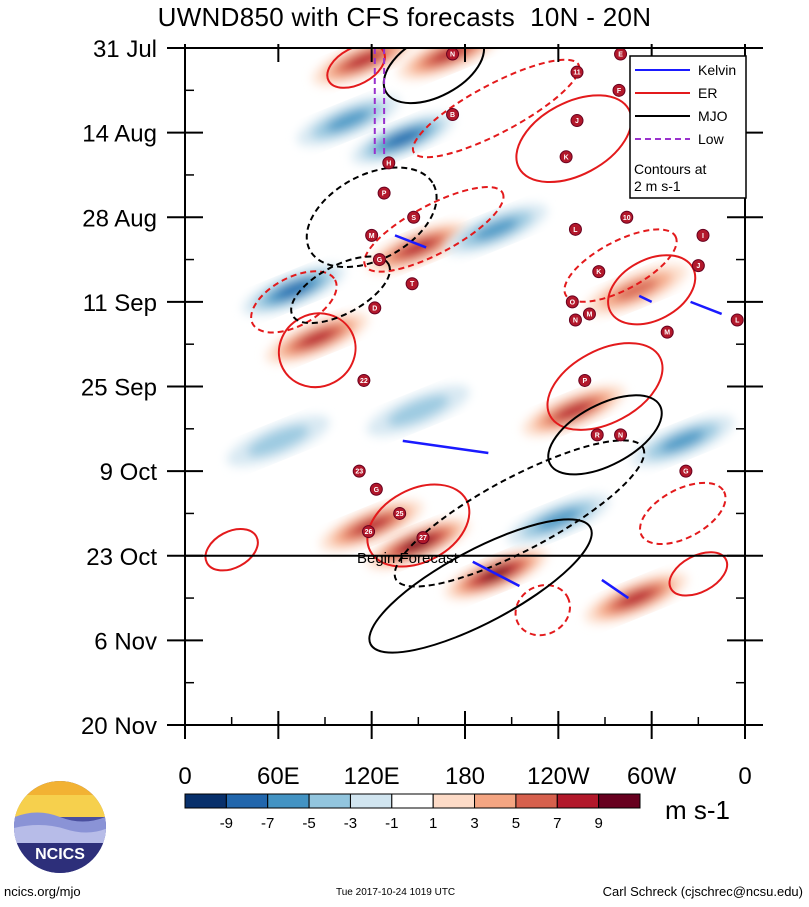  I want to click on x-tick-label: 60E, so click(278, 776).